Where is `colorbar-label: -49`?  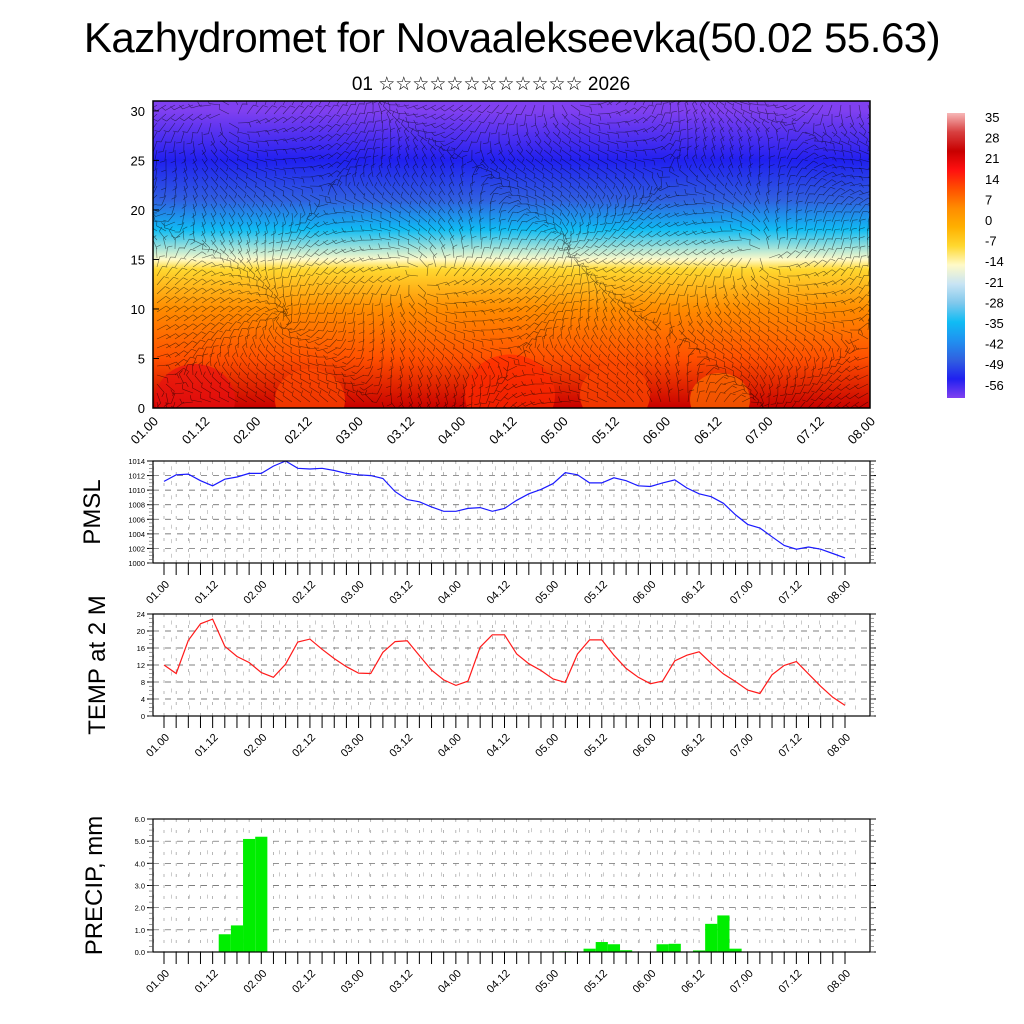
colorbar-label: -49 is located at coordinates (994, 364).